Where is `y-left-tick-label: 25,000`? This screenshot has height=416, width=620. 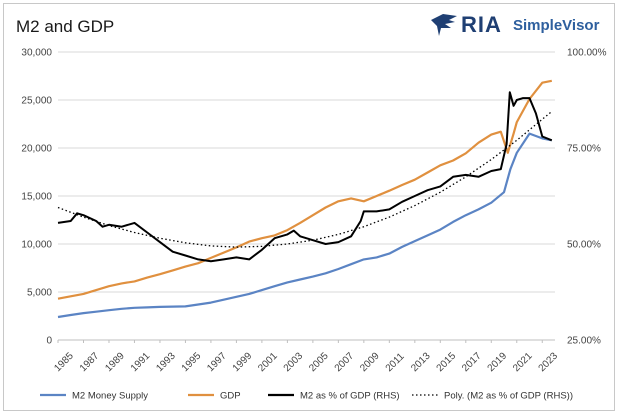 y-left-tick-label: 25,000 is located at coordinates (36, 101).